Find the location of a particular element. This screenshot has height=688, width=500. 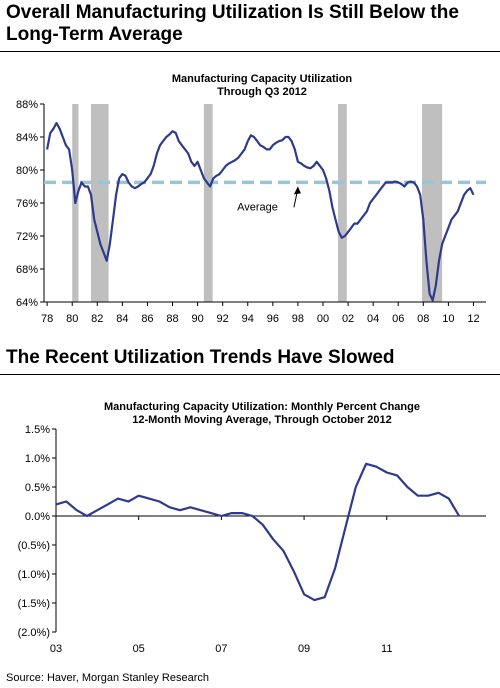

x-tick-label: 86 is located at coordinates (147, 319).